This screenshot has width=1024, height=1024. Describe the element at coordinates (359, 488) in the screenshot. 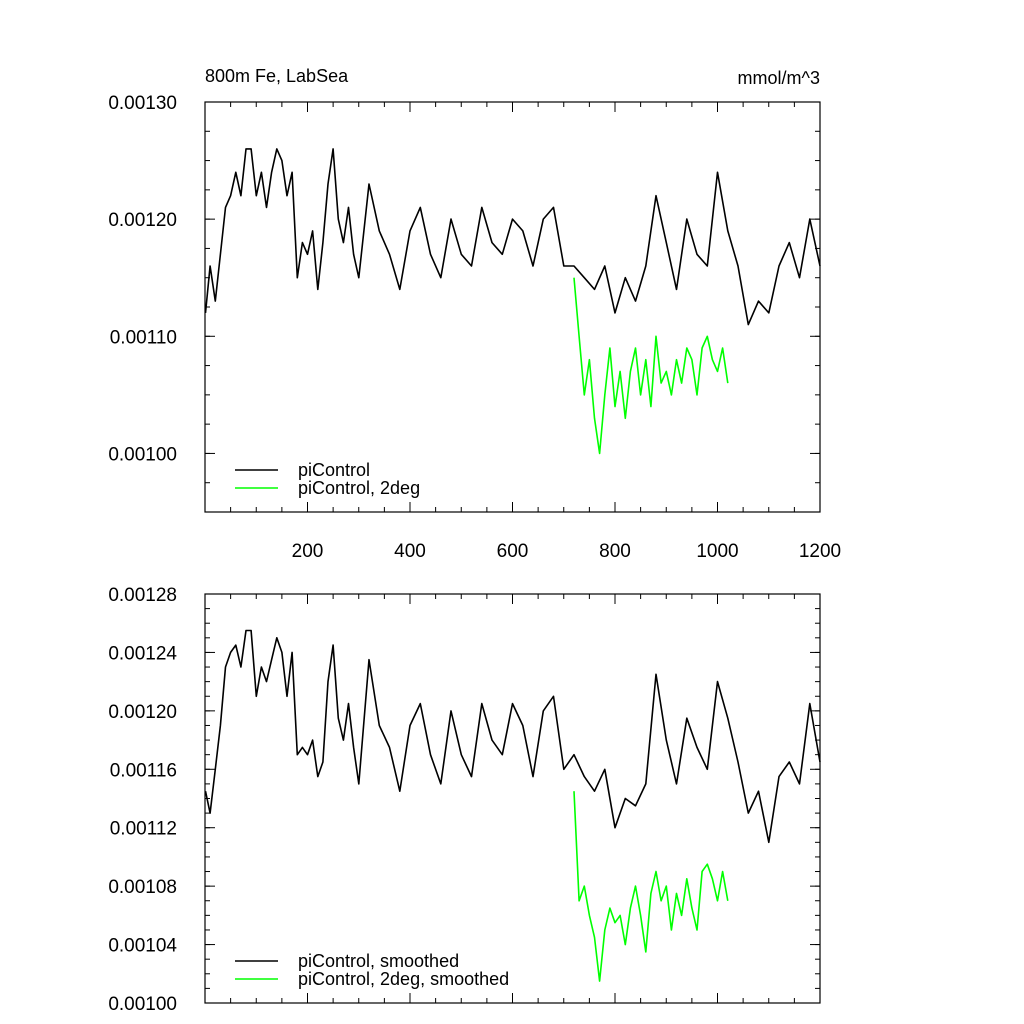

I see `legend-label: piControl, 2deg` at that location.